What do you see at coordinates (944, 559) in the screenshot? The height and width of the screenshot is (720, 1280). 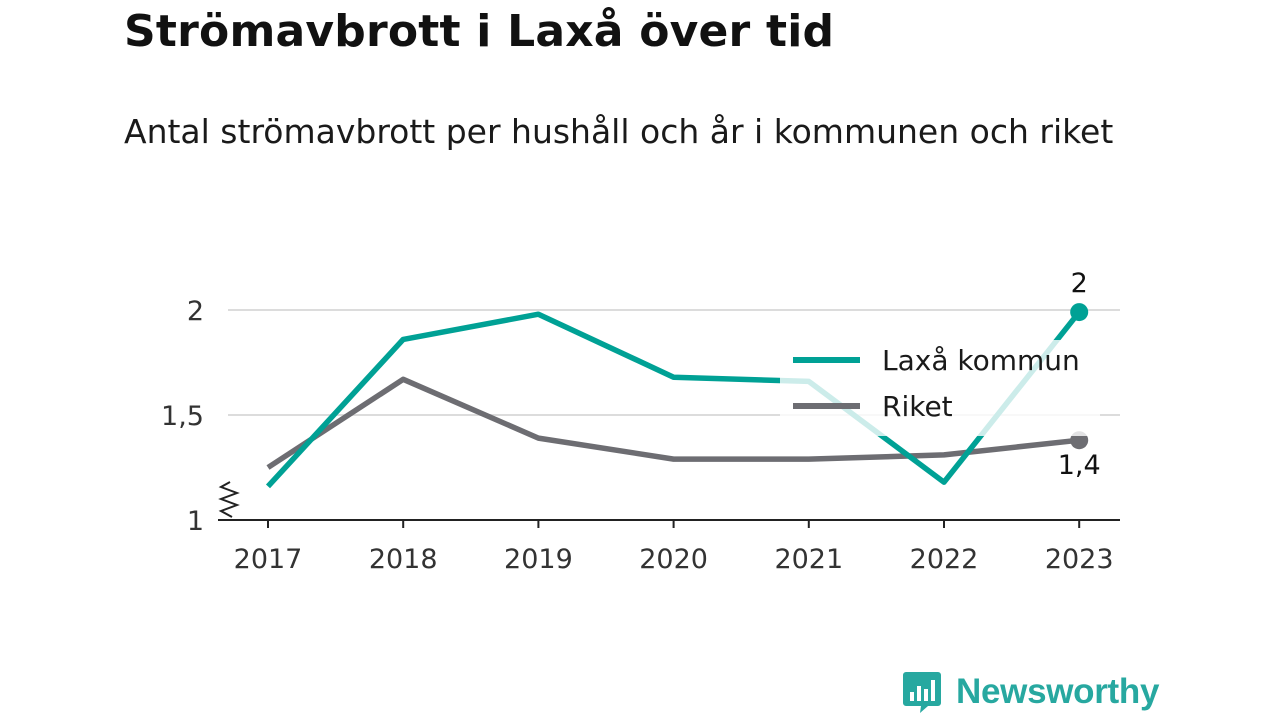 I see `x-tick-label: 2022` at bounding box center [944, 559].